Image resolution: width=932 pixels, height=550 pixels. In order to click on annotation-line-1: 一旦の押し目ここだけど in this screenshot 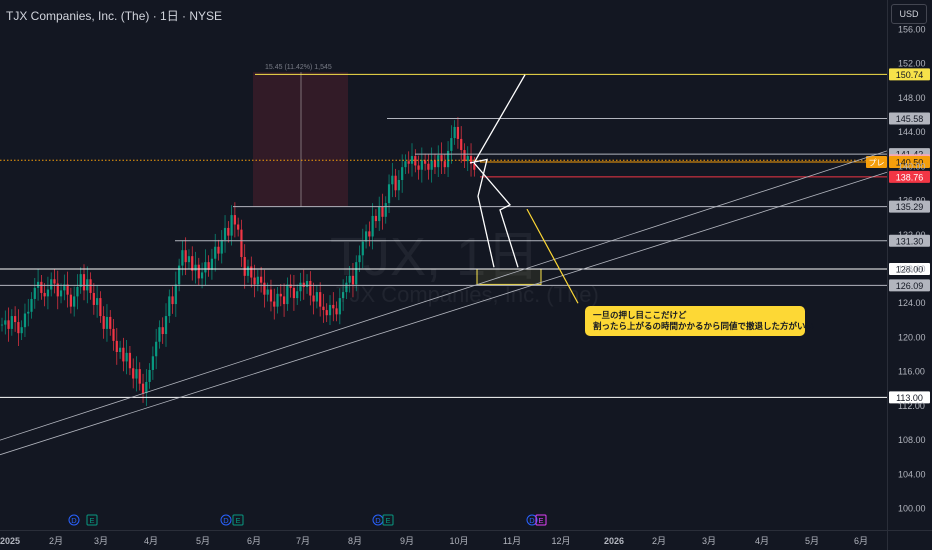, I will do `click(640, 315)`.